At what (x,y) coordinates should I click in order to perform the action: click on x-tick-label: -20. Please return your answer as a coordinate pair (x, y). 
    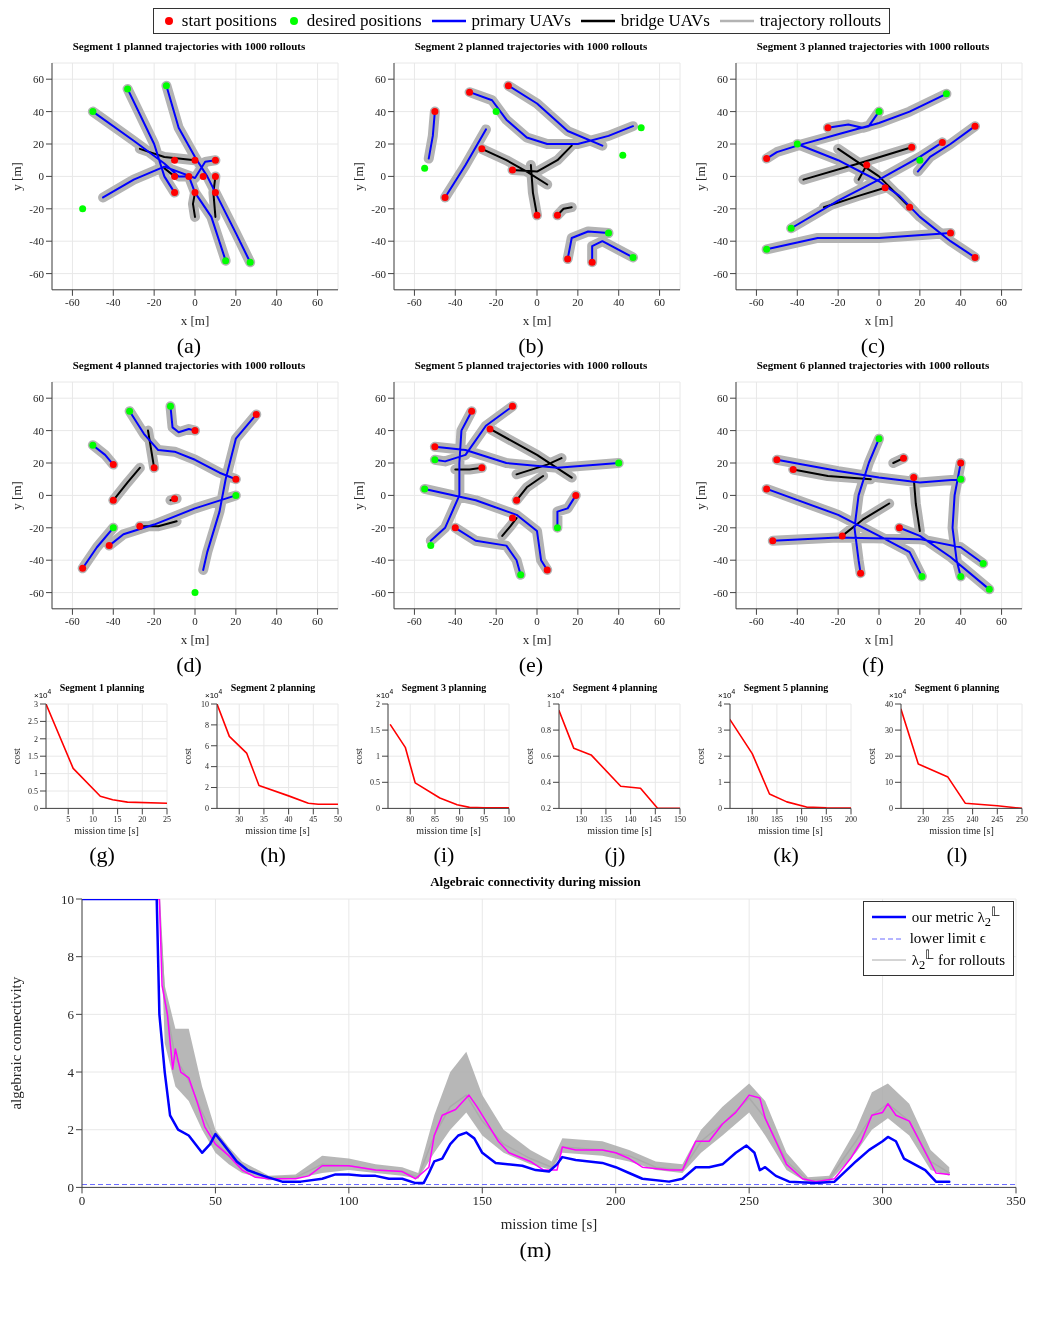
    Looking at the image, I should click on (154, 301).